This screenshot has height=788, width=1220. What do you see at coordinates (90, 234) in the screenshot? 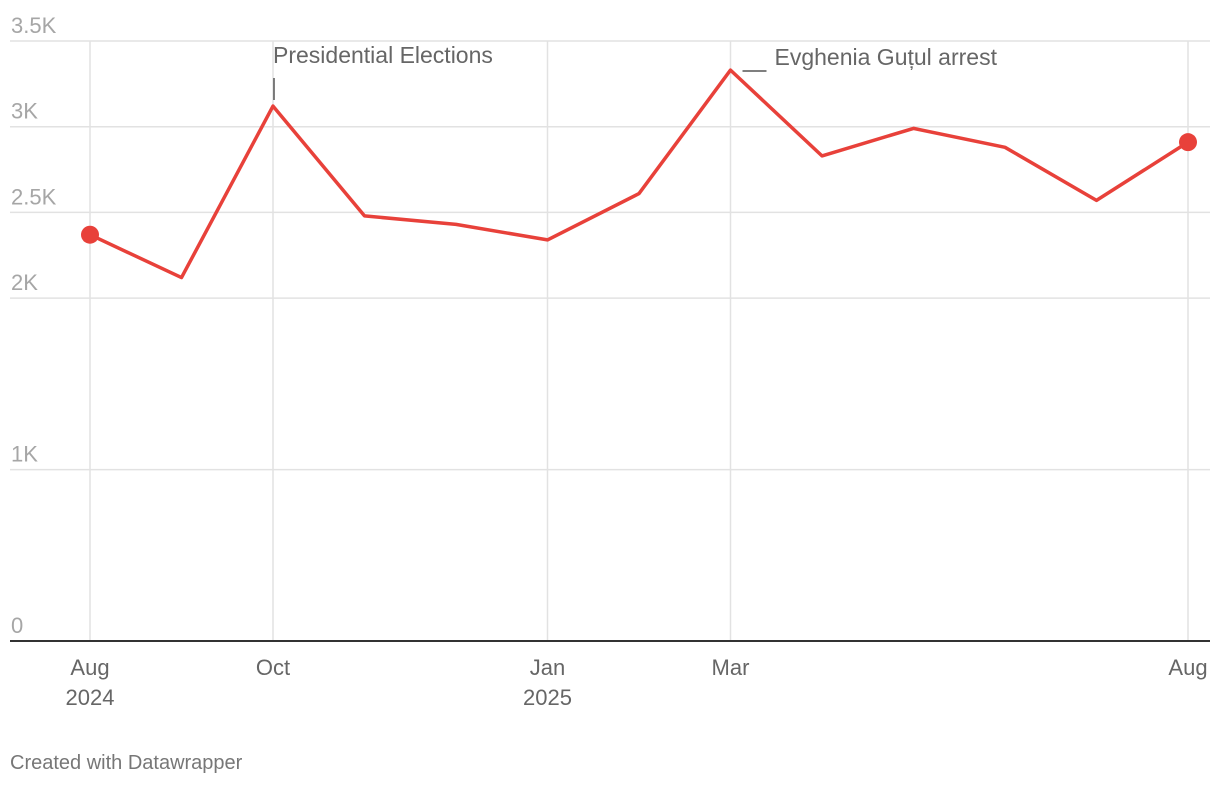
I see `start-point-marker` at bounding box center [90, 234].